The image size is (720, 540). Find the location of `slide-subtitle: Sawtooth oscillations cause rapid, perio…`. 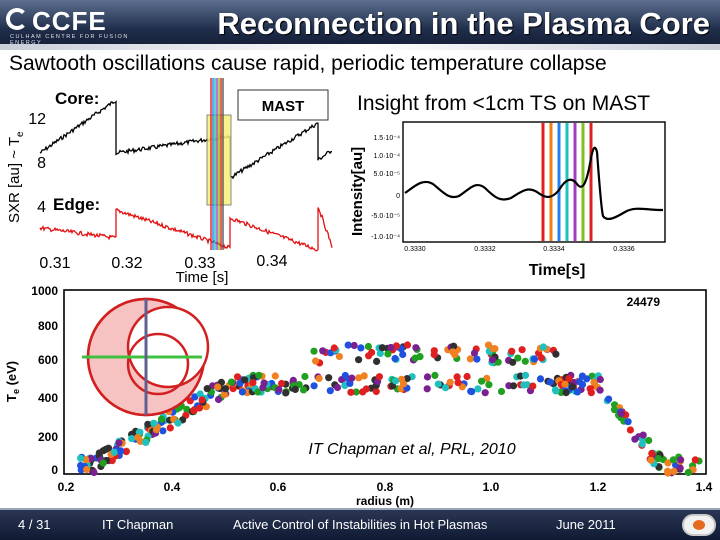

slide-subtitle: Sawtooth oscillations cause rapid, perio… is located at coordinates (308, 63).